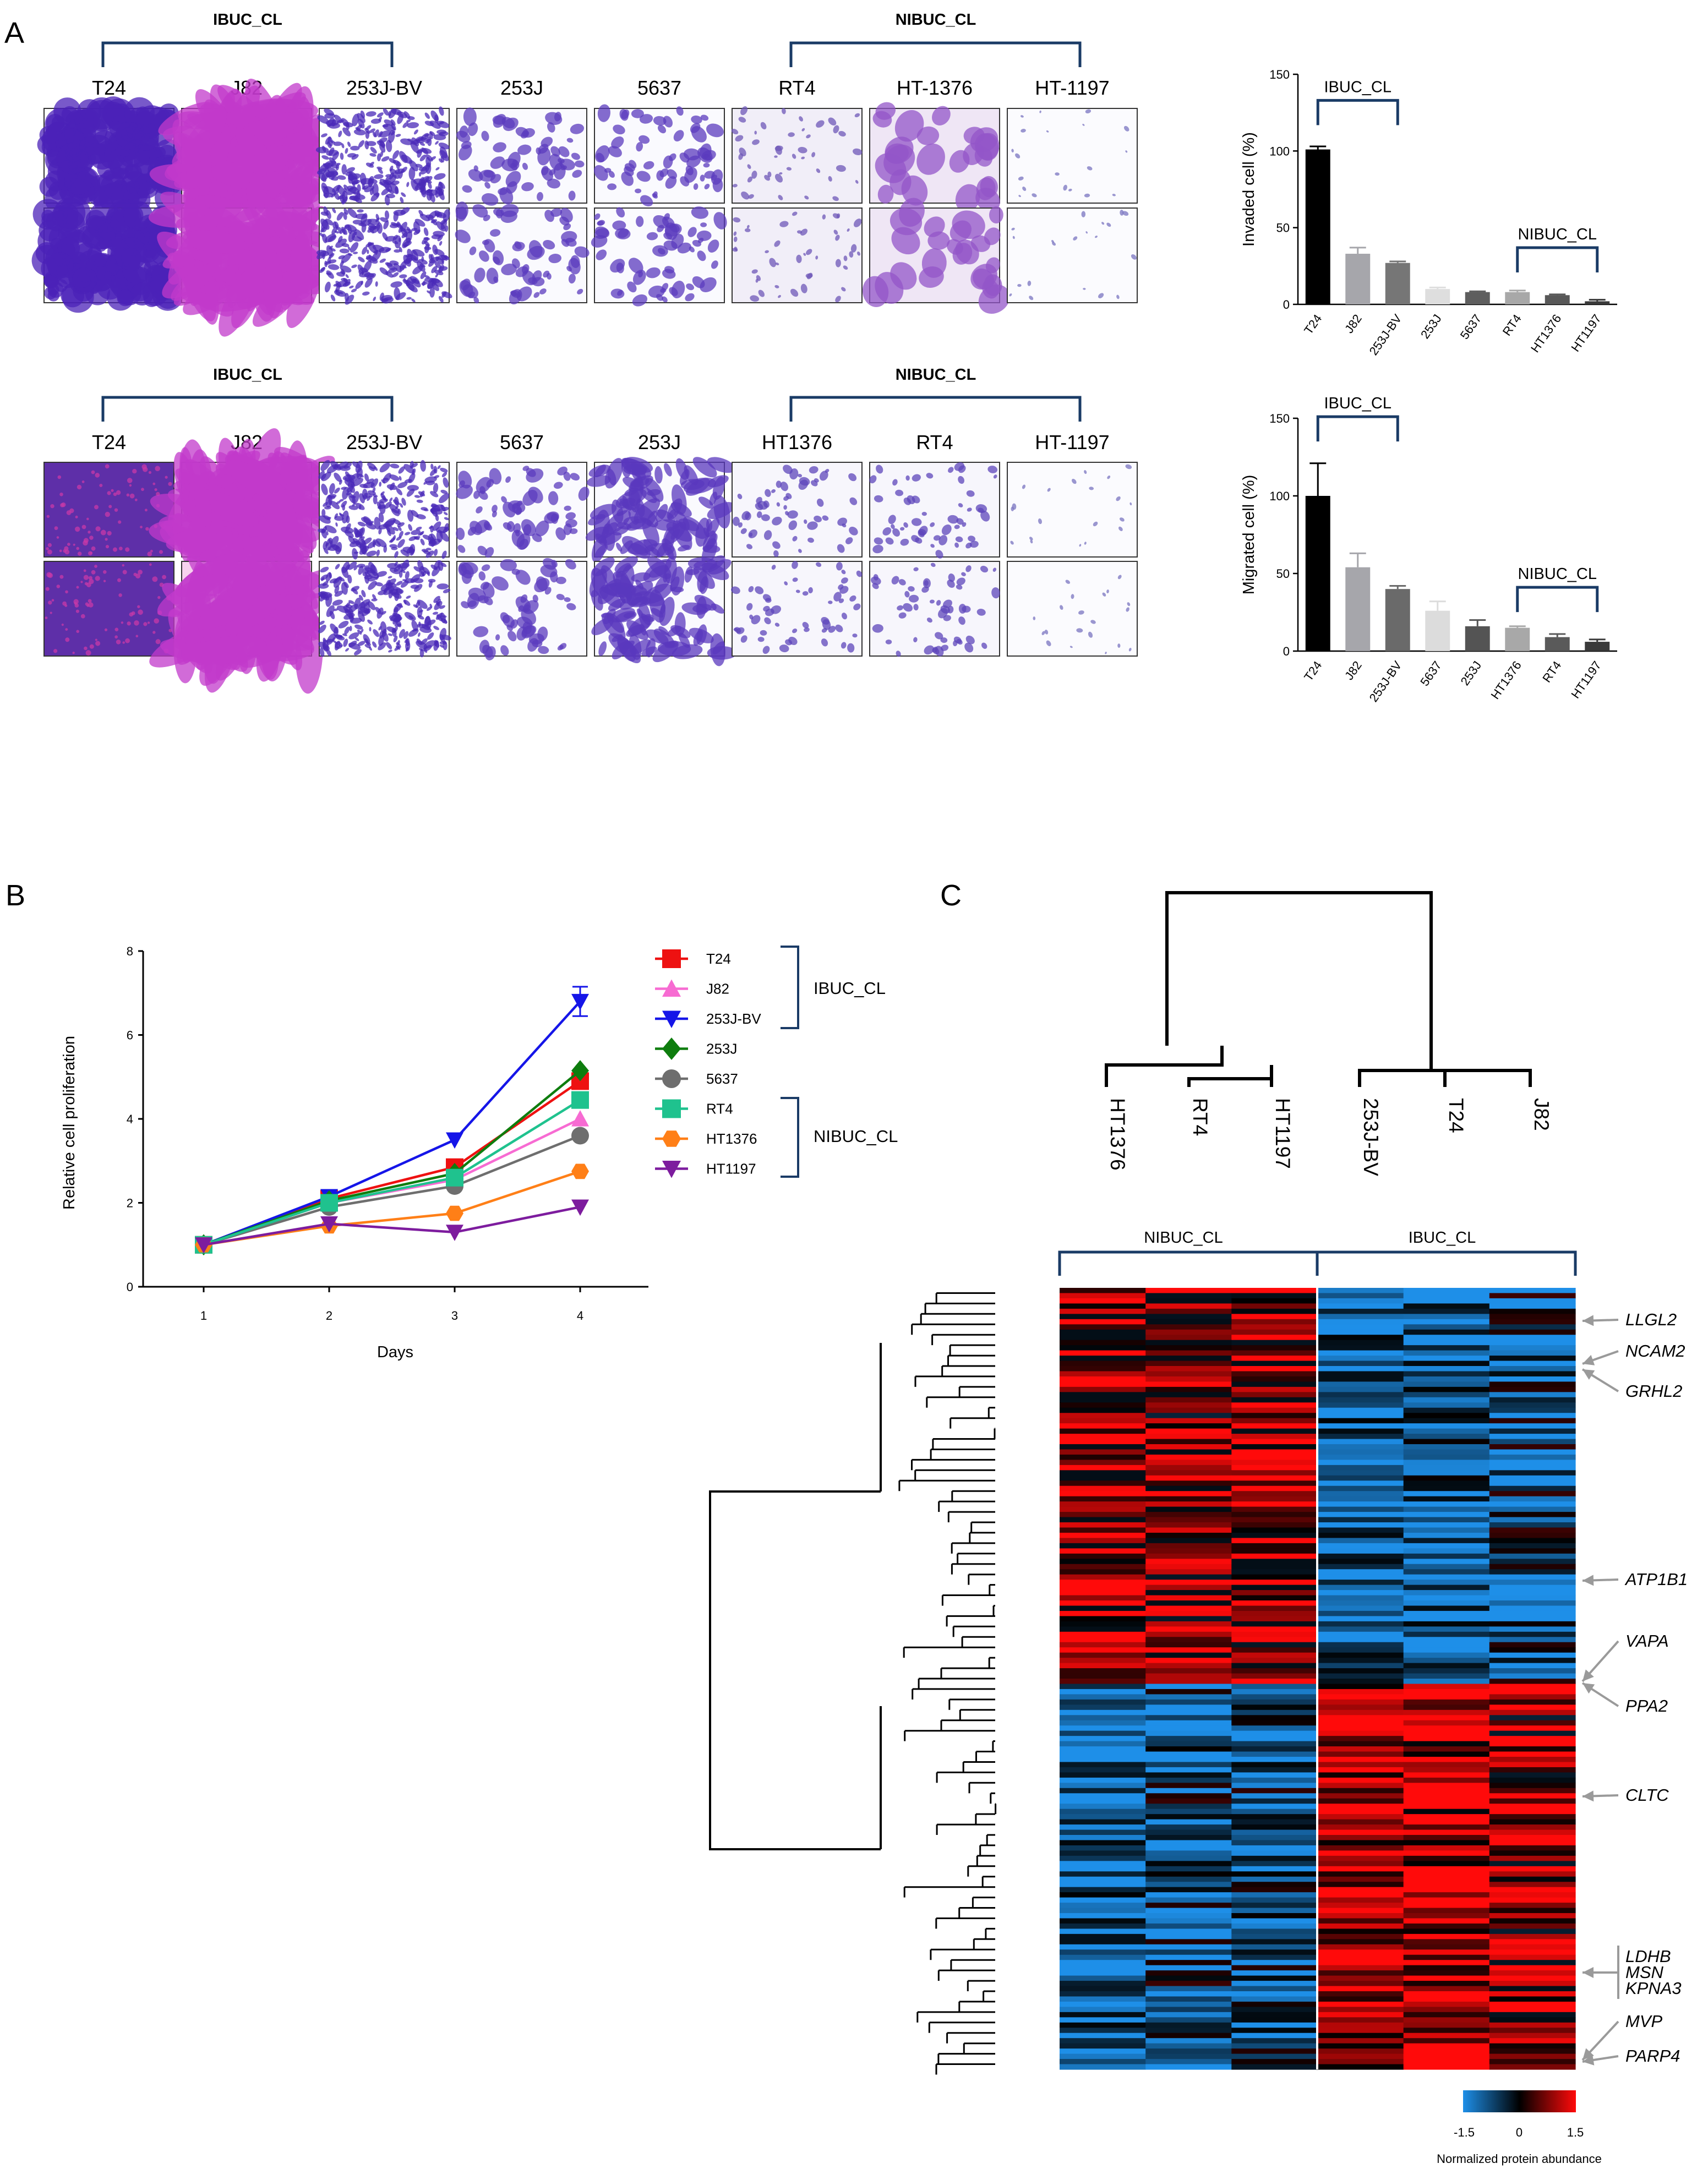 This screenshot has width=1708, height=2169. I want to click on ibuc-bracket, so click(1357, 112).